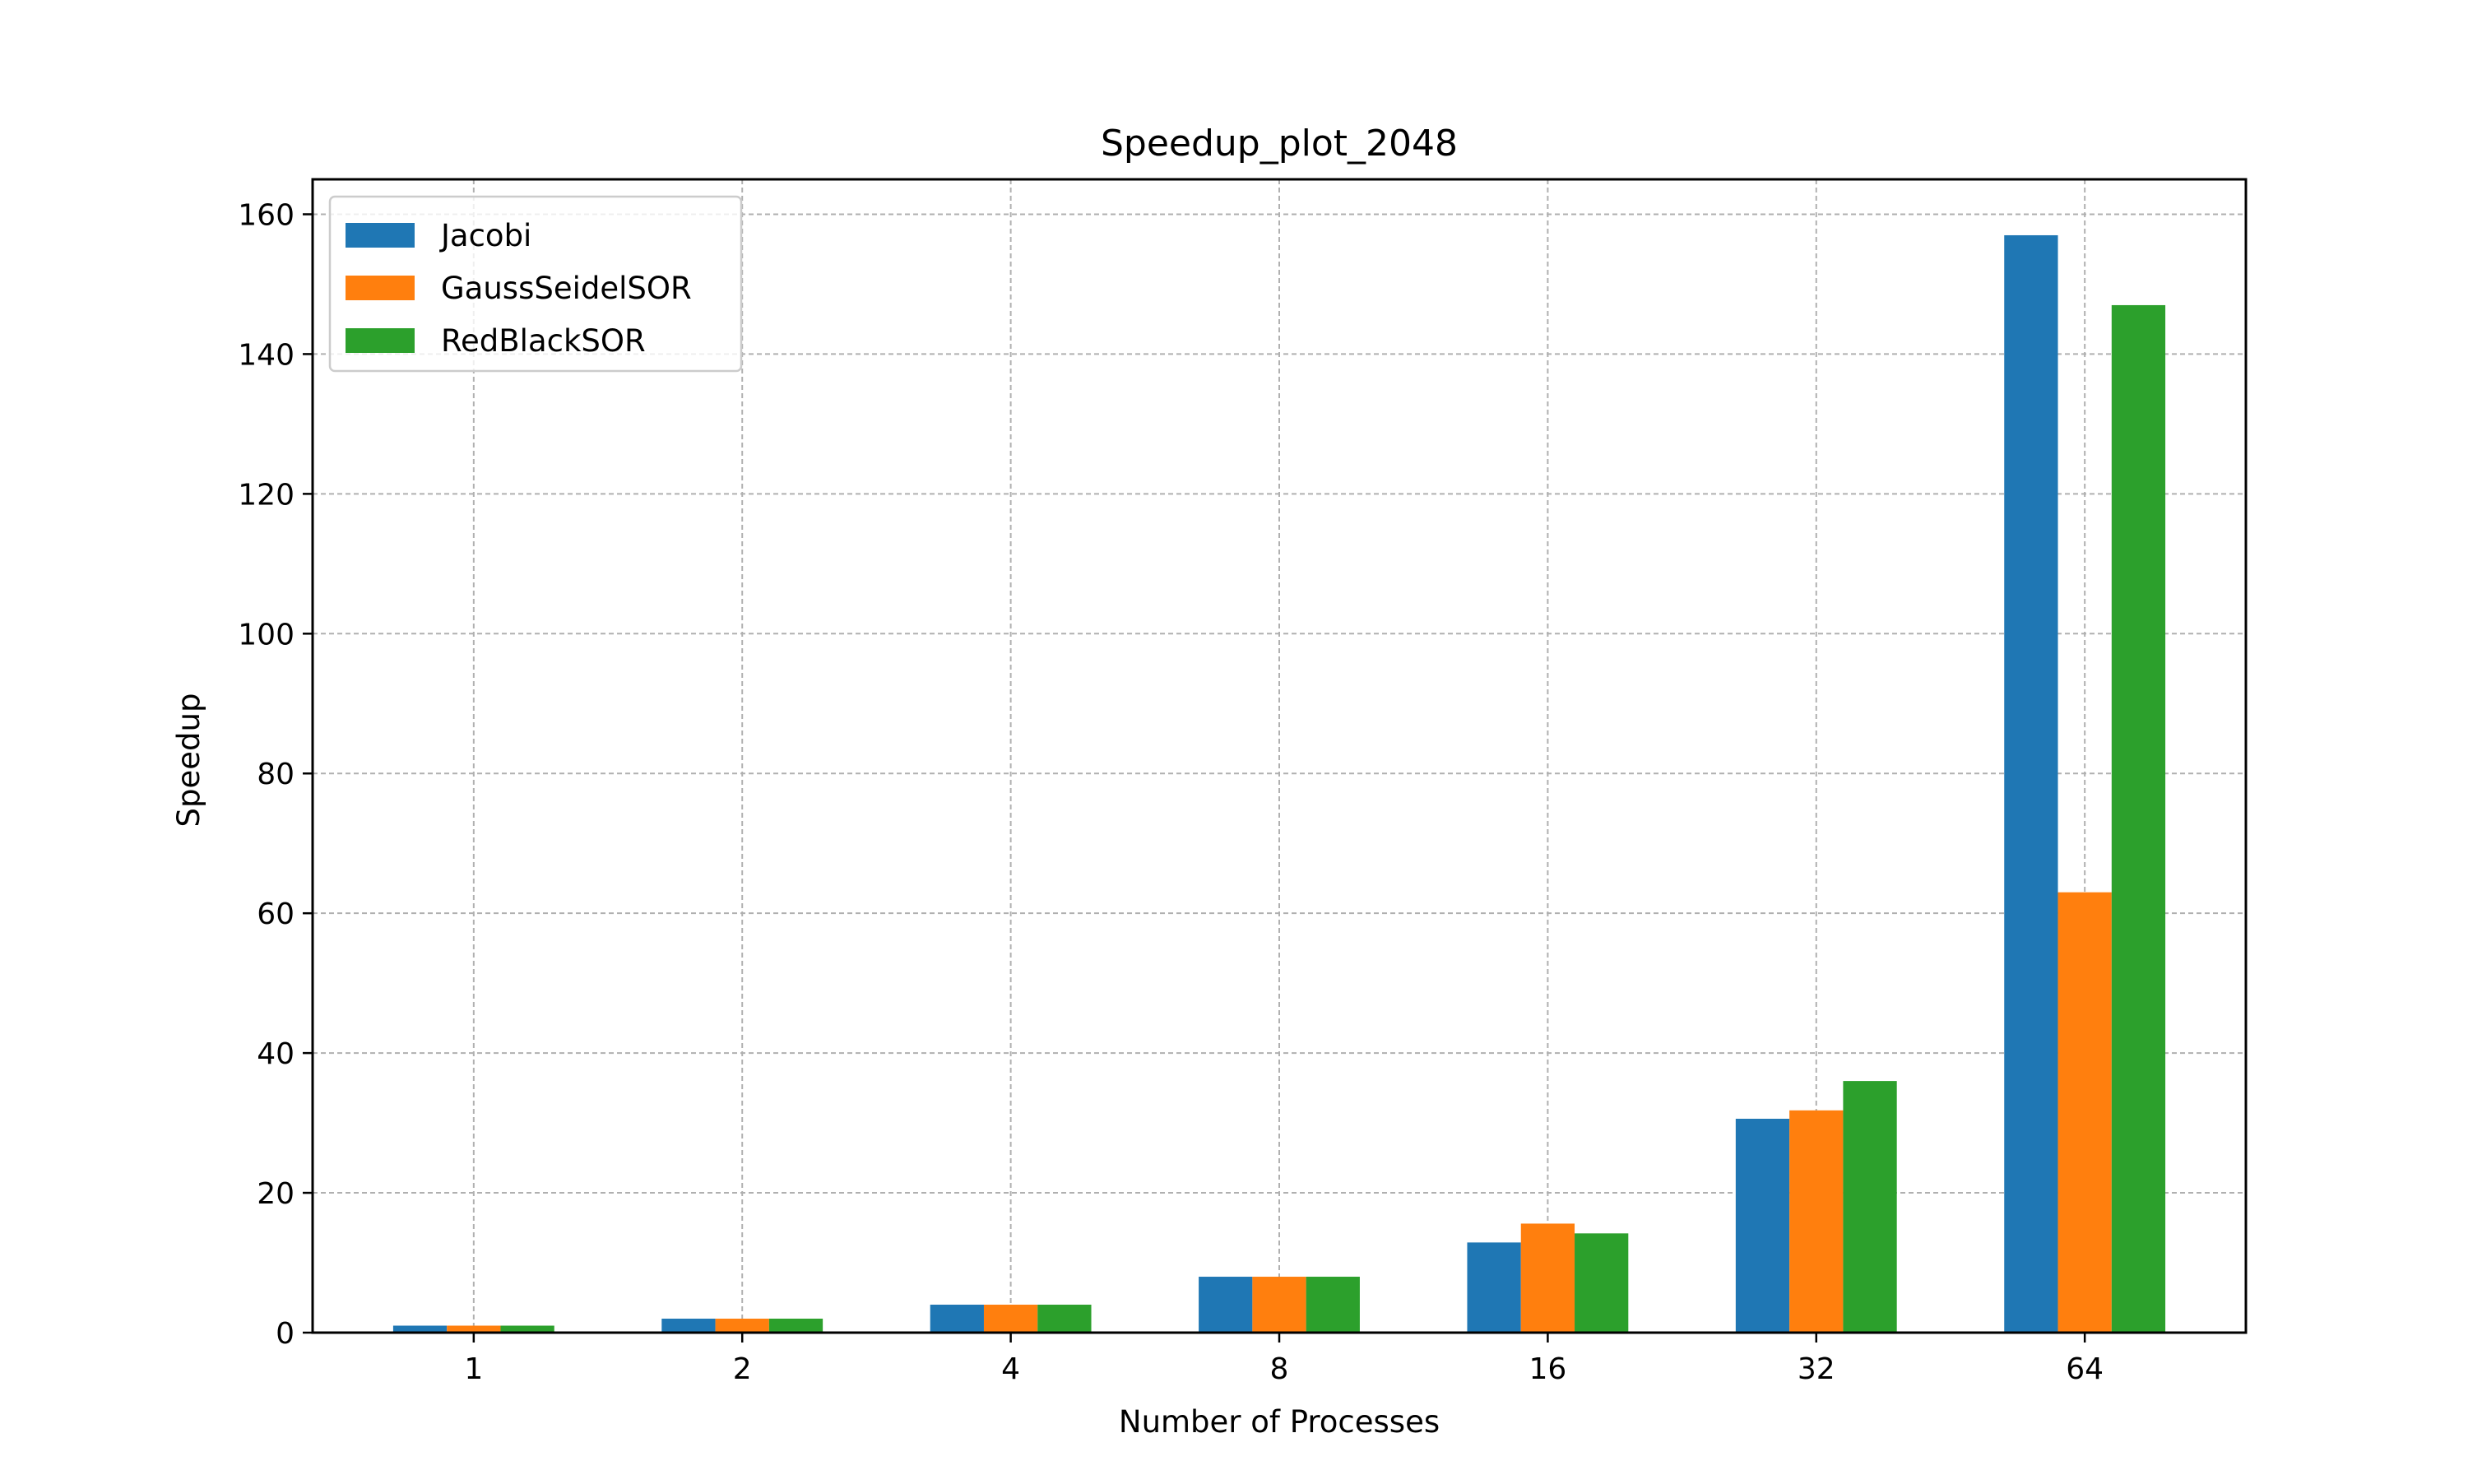 The height and width of the screenshot is (1484, 2468). Describe the element at coordinates (742, 1369) in the screenshot. I see `x-tick-label: 2` at that location.